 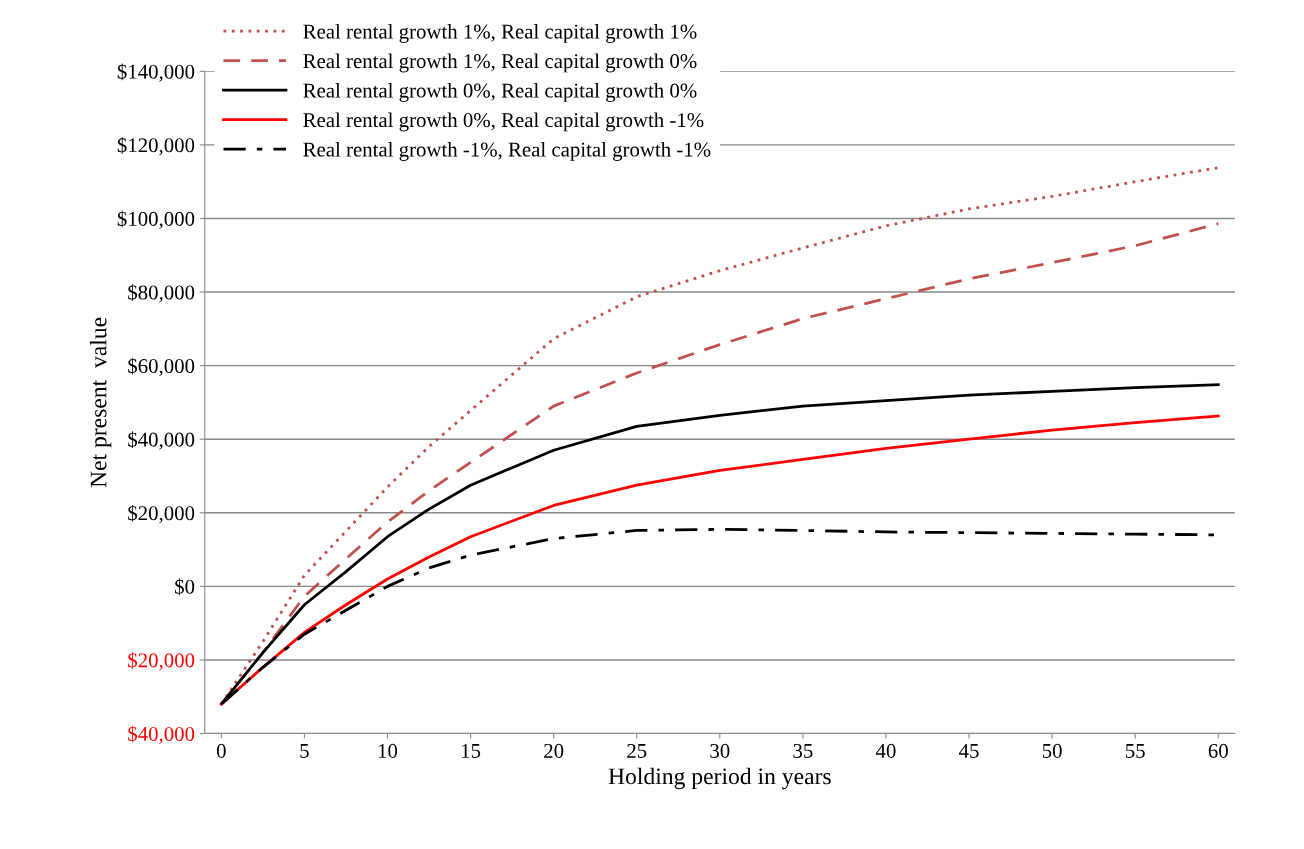 I want to click on x-tick-label: 50, so click(x=1052, y=750).